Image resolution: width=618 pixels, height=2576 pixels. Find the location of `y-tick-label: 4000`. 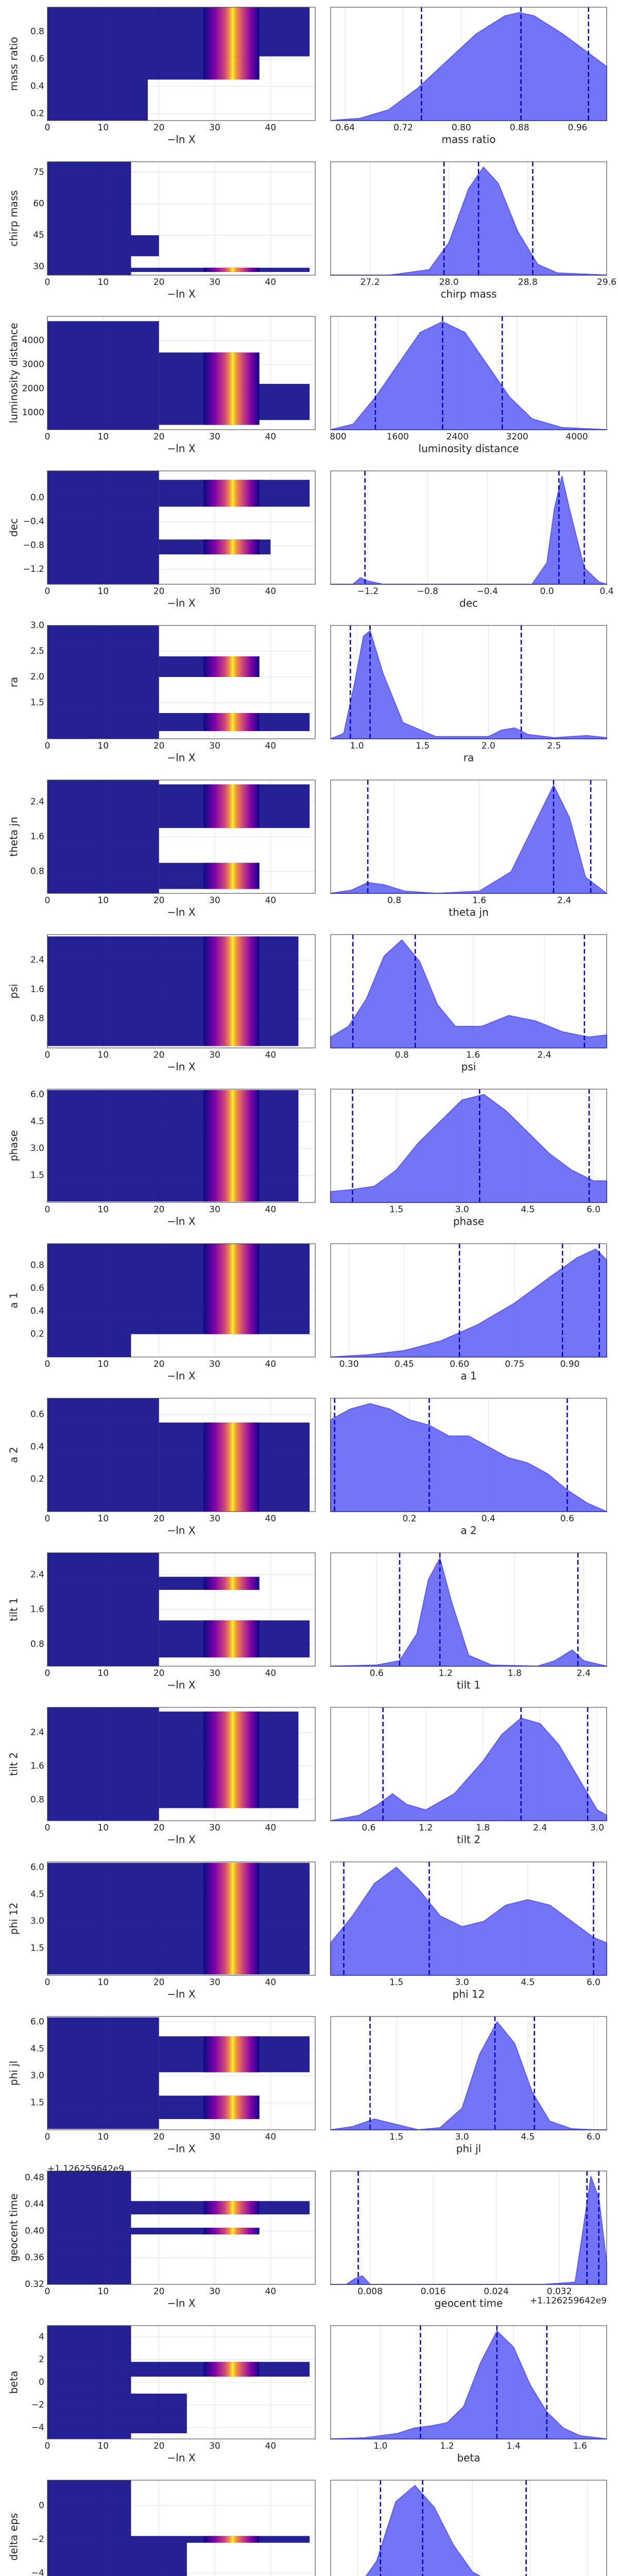

y-tick-label: 4000 is located at coordinates (33, 340).